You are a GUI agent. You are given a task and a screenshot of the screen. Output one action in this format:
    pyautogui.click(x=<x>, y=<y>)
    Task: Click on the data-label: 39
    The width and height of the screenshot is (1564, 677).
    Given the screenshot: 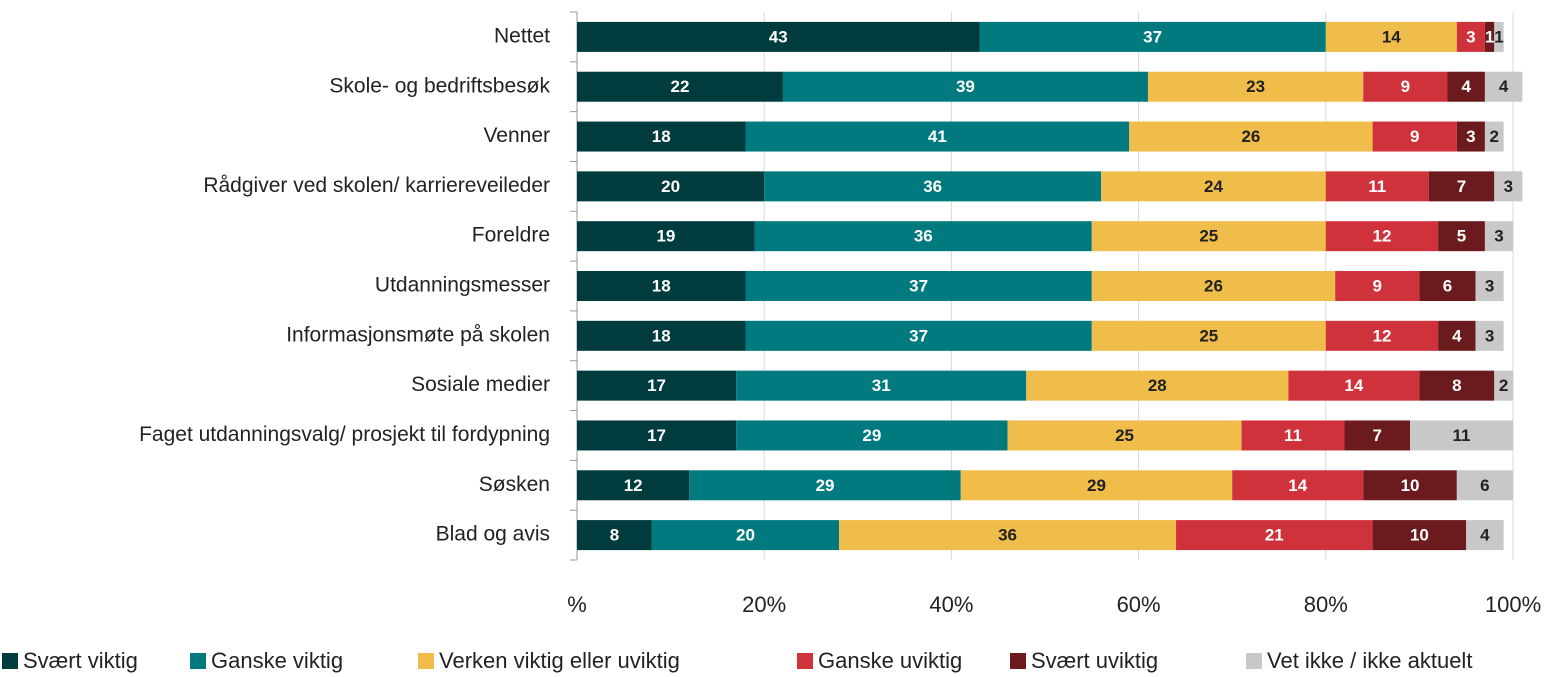 What is the action you would take?
    pyautogui.click(x=965, y=86)
    